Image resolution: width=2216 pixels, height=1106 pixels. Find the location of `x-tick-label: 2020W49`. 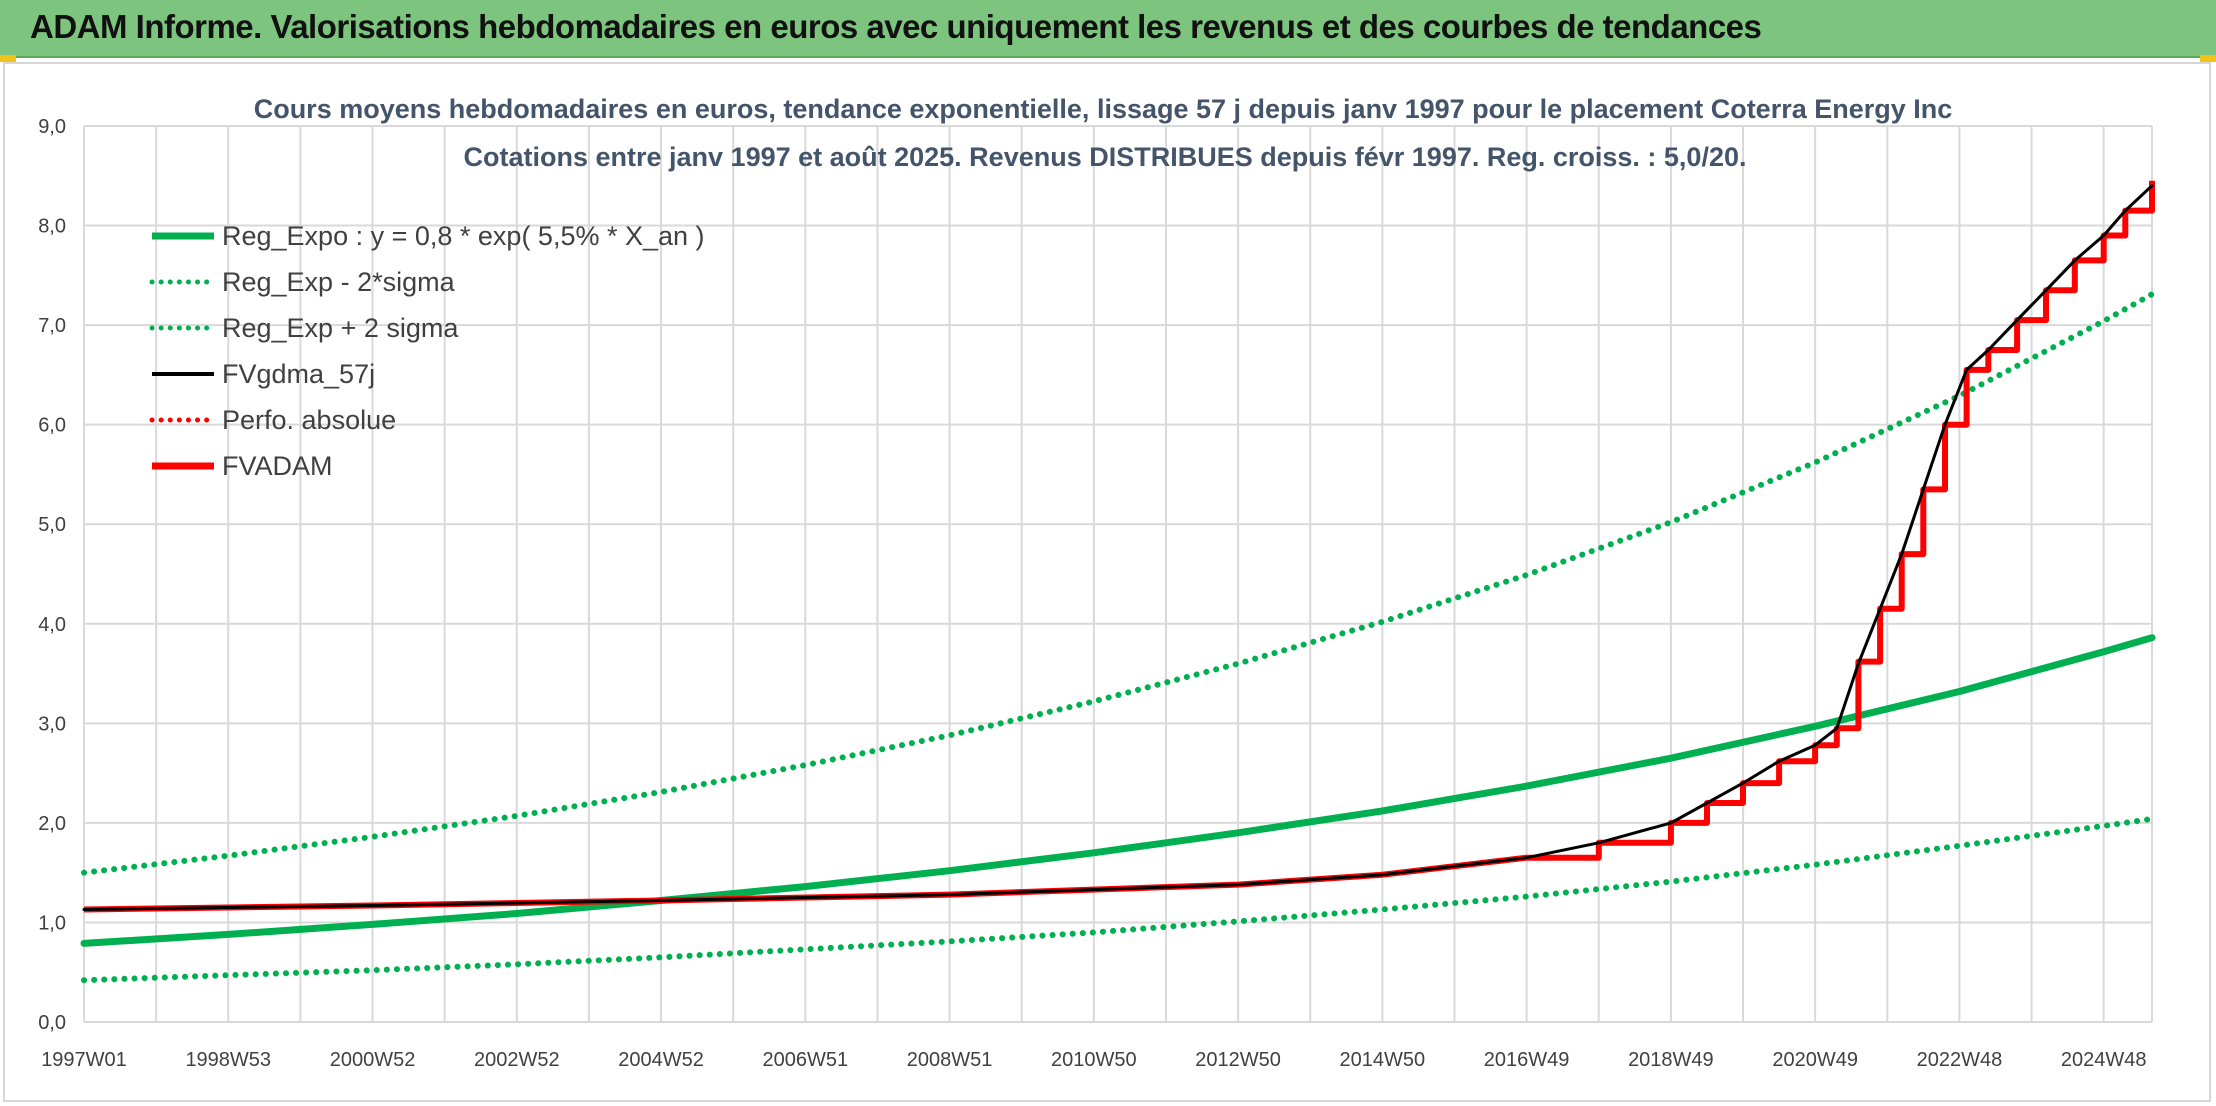

x-tick-label: 2020W49 is located at coordinates (1815, 1060).